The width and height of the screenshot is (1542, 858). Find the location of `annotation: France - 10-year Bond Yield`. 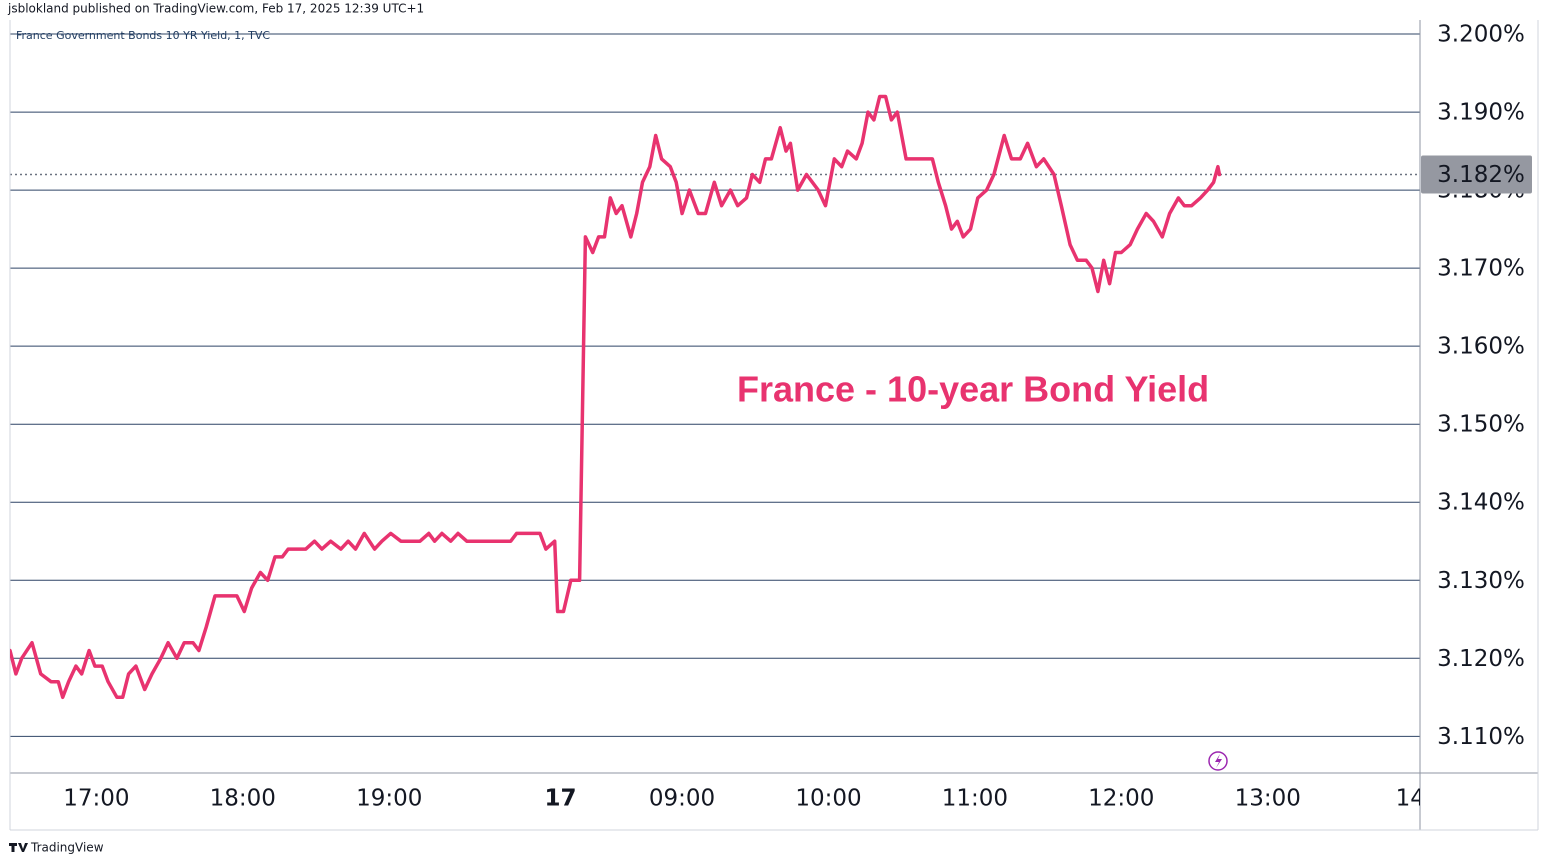

annotation: France - 10-year Bond Yield is located at coordinates (973, 389).